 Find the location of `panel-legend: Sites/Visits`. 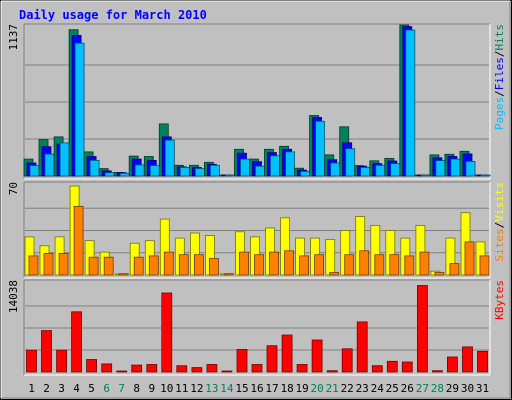

panel-legend: Sites/Visits is located at coordinates (499, 222).